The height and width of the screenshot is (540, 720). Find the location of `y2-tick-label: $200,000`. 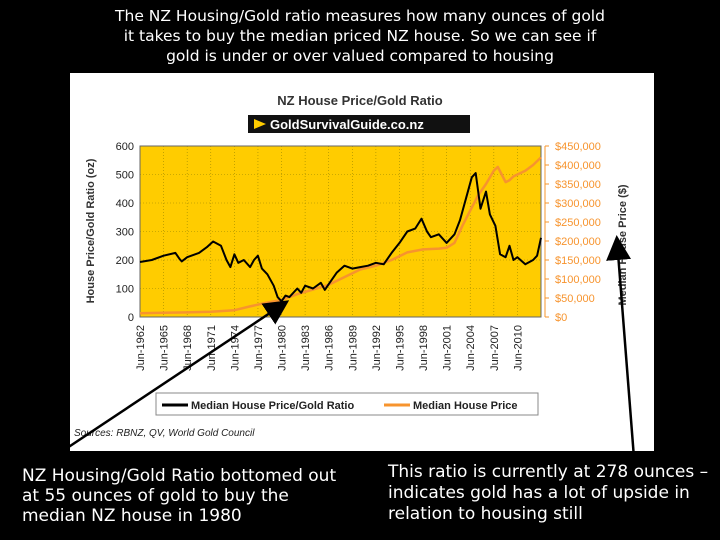

y2-tick-label: $200,000 is located at coordinates (578, 242).